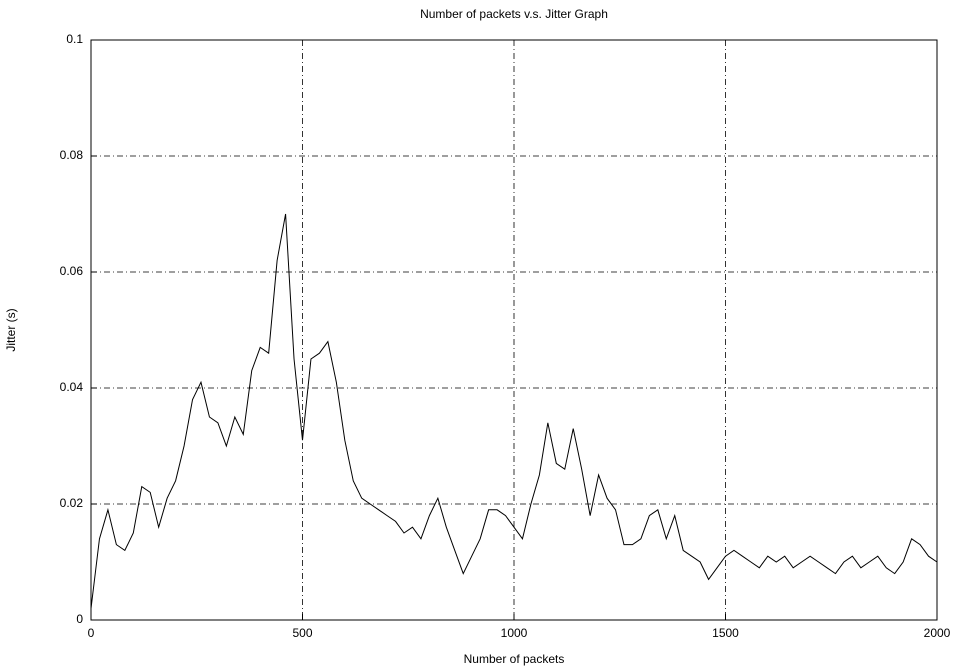 This screenshot has width=960, height=670. What do you see at coordinates (79, 619) in the screenshot?
I see `y-tick-label: 0` at bounding box center [79, 619].